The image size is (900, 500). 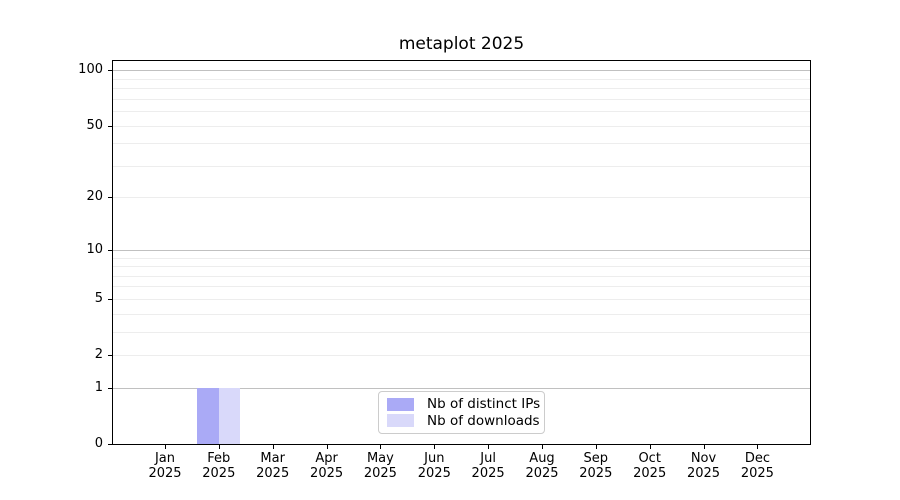 What do you see at coordinates (400, 404) in the screenshot?
I see `legend-swatch-distinct-ips` at bounding box center [400, 404].